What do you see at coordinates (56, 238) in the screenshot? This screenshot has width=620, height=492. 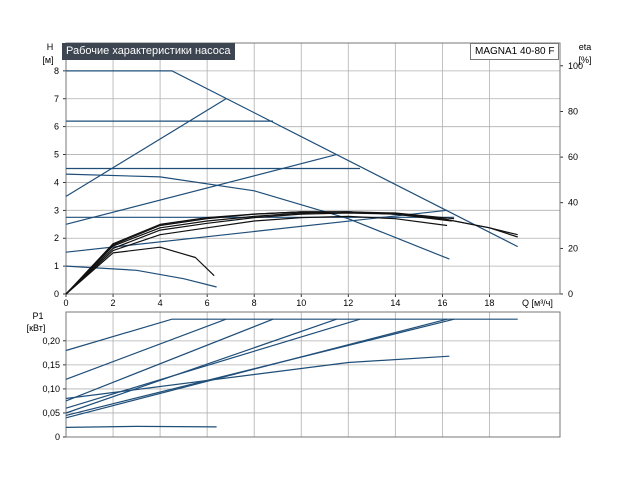 I see `head-y-tick-label: 2` at bounding box center [56, 238].